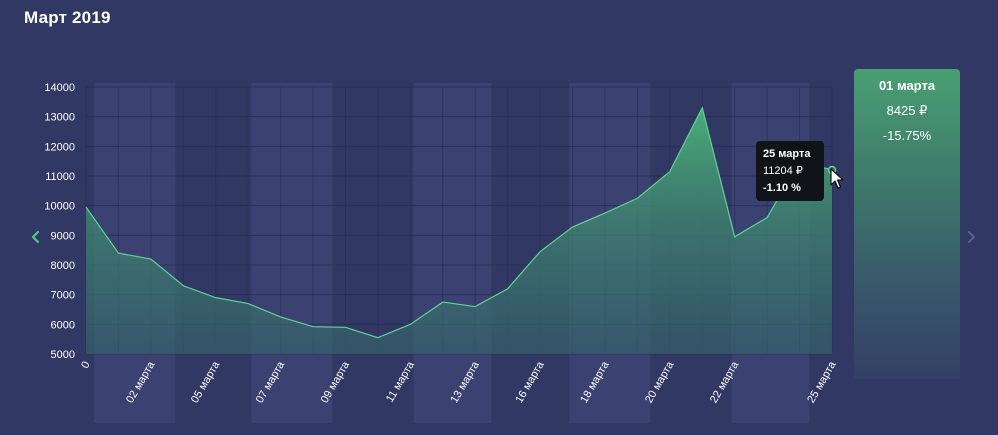 The image size is (998, 435). Describe the element at coordinates (59, 118) in the screenshot. I see `y-tick-label-8: 13000` at that location.